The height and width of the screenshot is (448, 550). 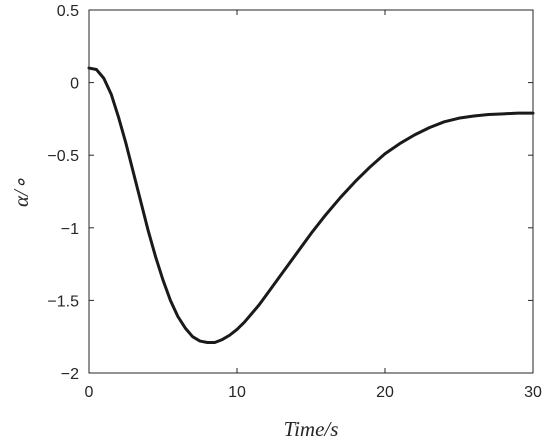 I want to click on x-tick-label: 10, so click(x=237, y=392).